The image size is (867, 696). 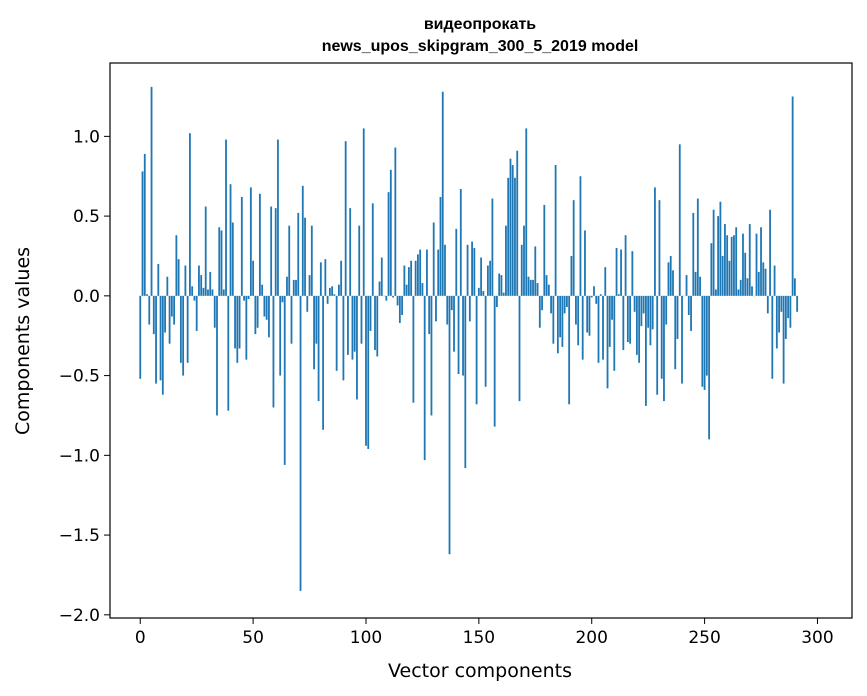 What do you see at coordinates (79, 456) in the screenshot?
I see `y-tick-label: −1.0` at bounding box center [79, 456].